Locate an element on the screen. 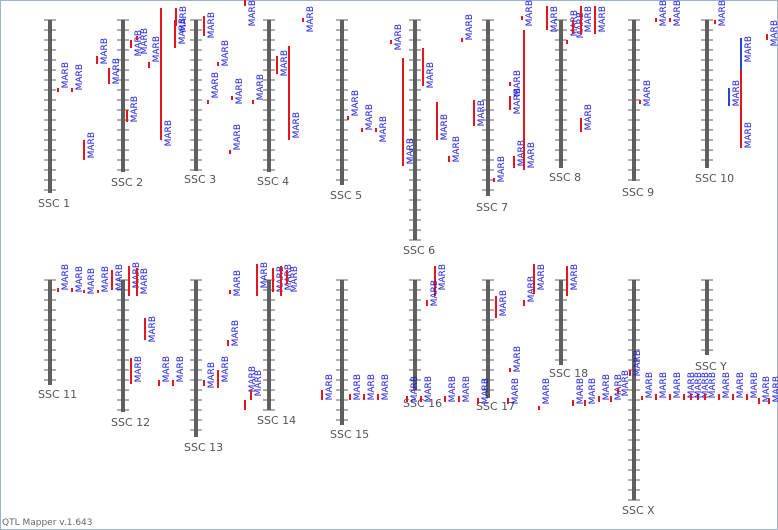 The image size is (778, 530). chromosome-label: SSC 10 is located at coordinates (714, 178).